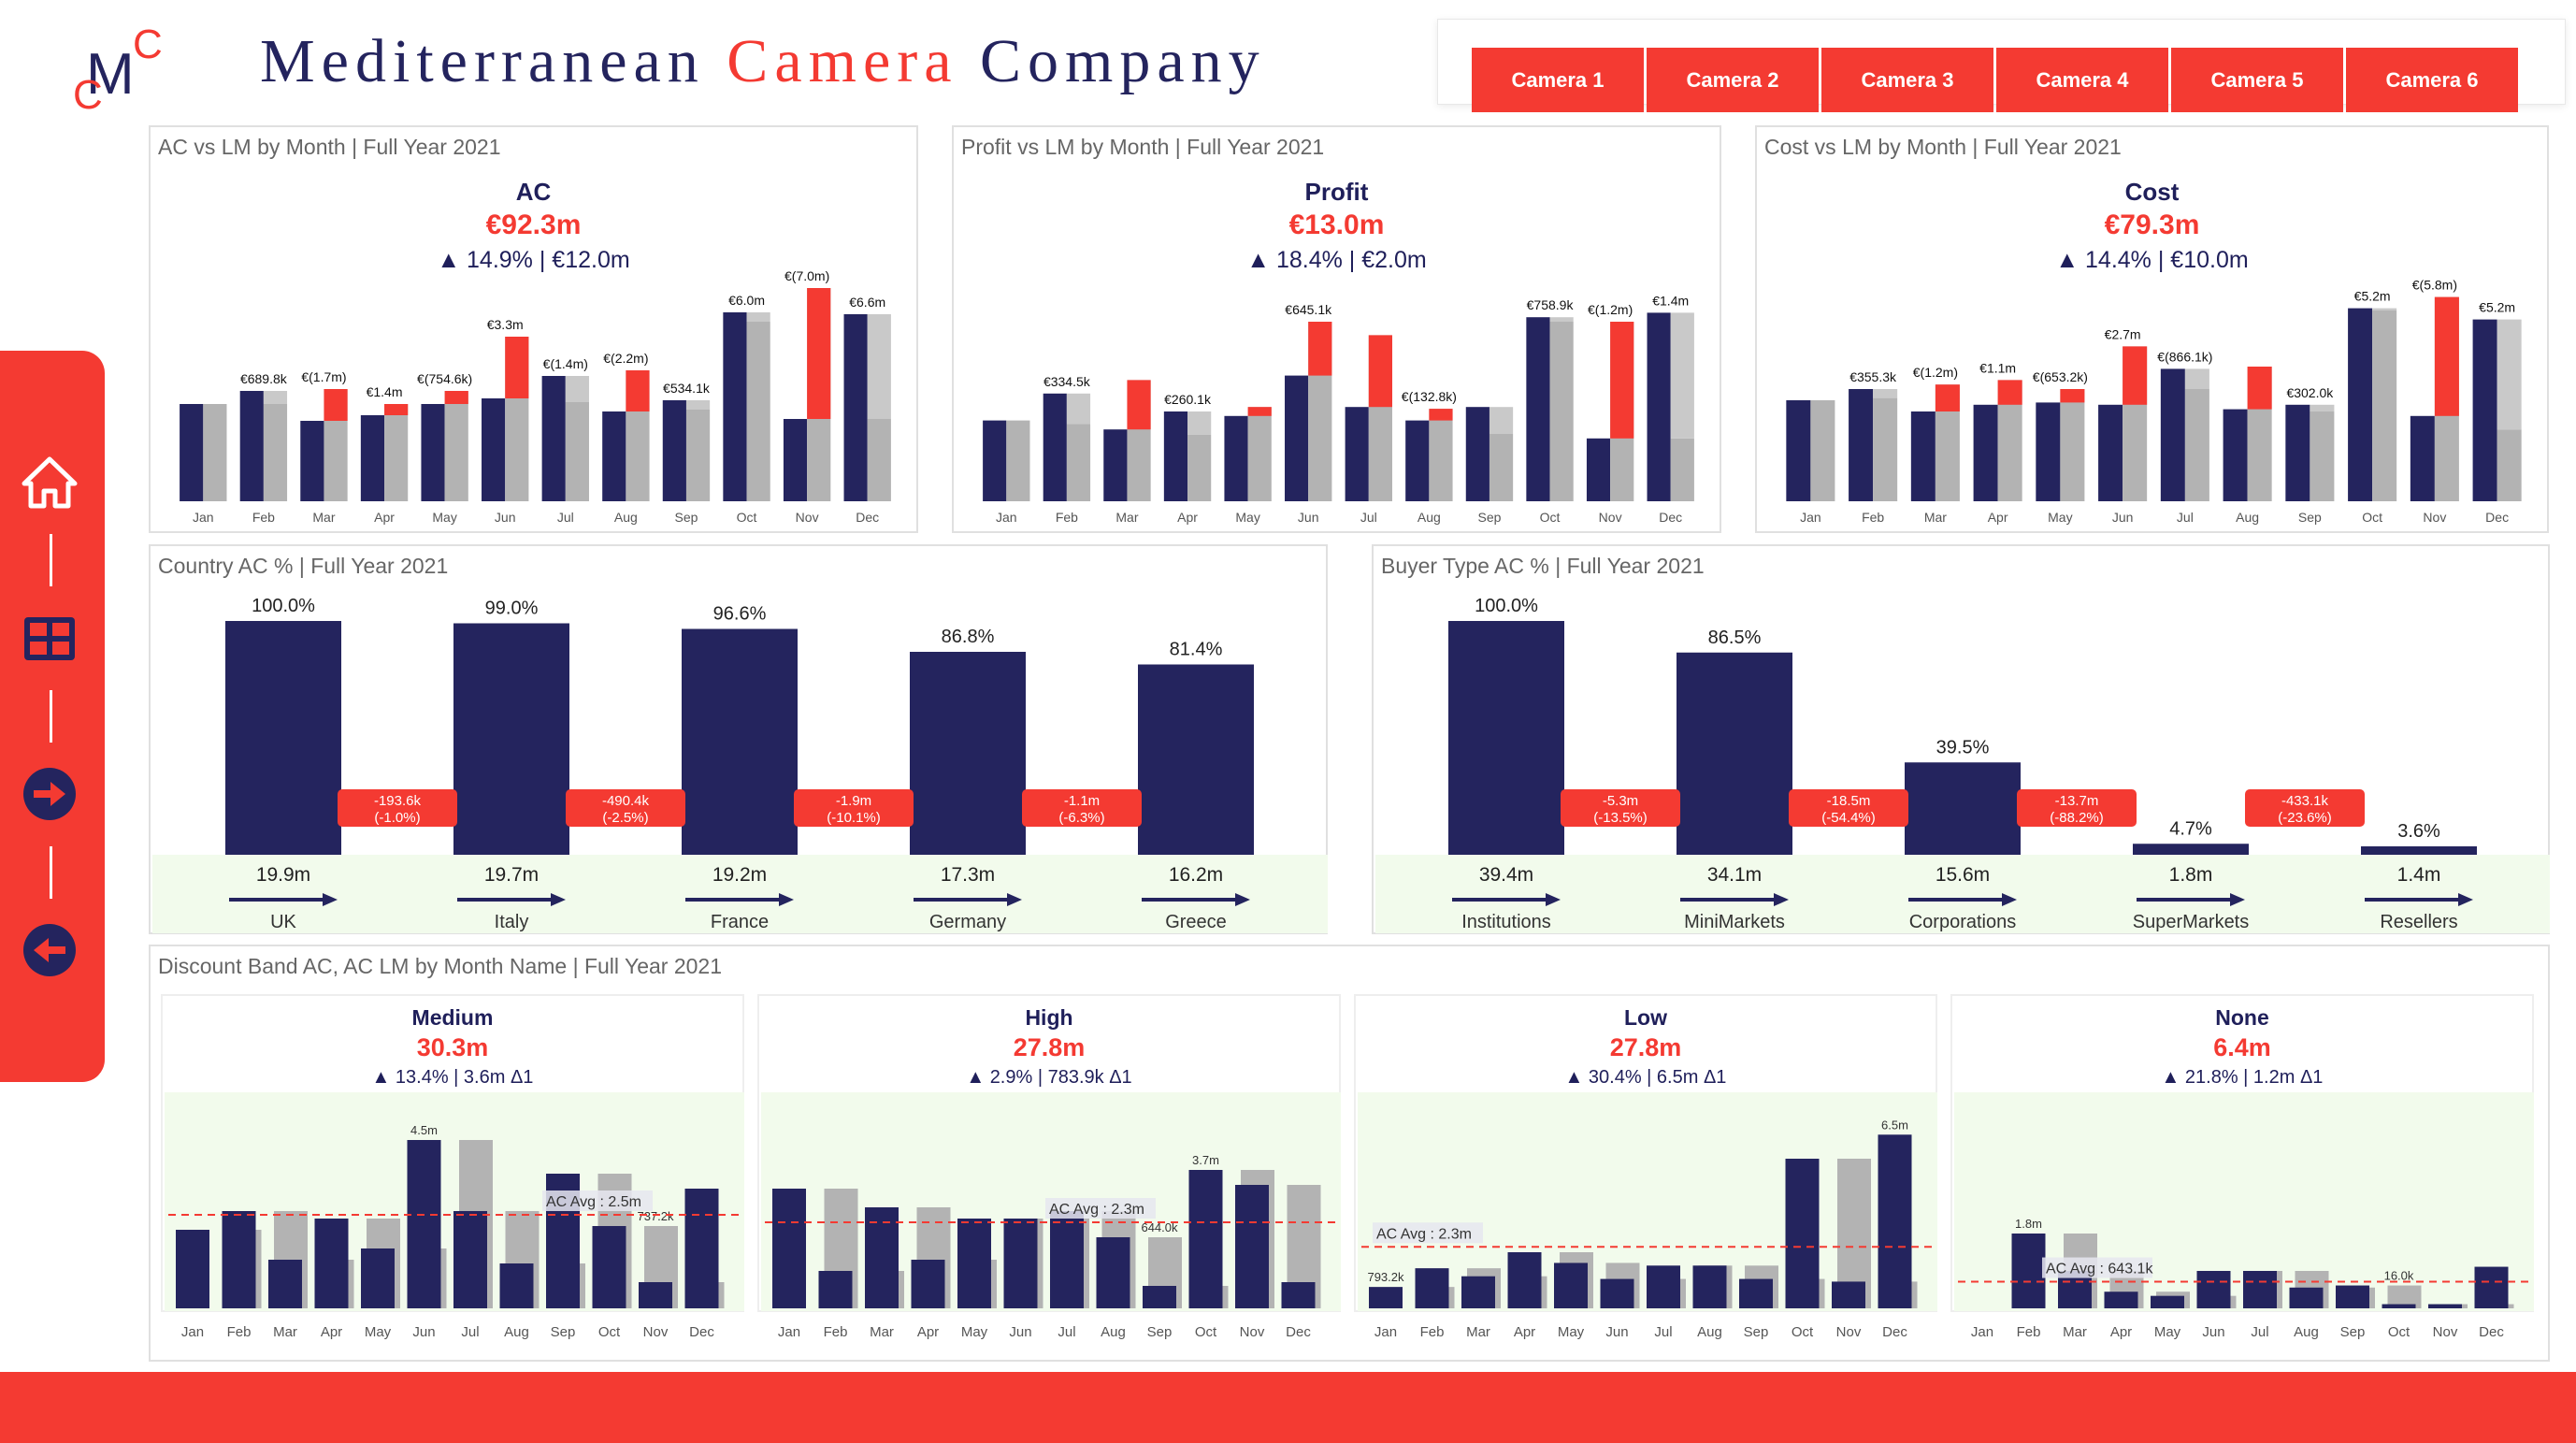 The width and height of the screenshot is (2576, 1443). What do you see at coordinates (88, 91) in the screenshot?
I see `svg-text: C` at bounding box center [88, 91].